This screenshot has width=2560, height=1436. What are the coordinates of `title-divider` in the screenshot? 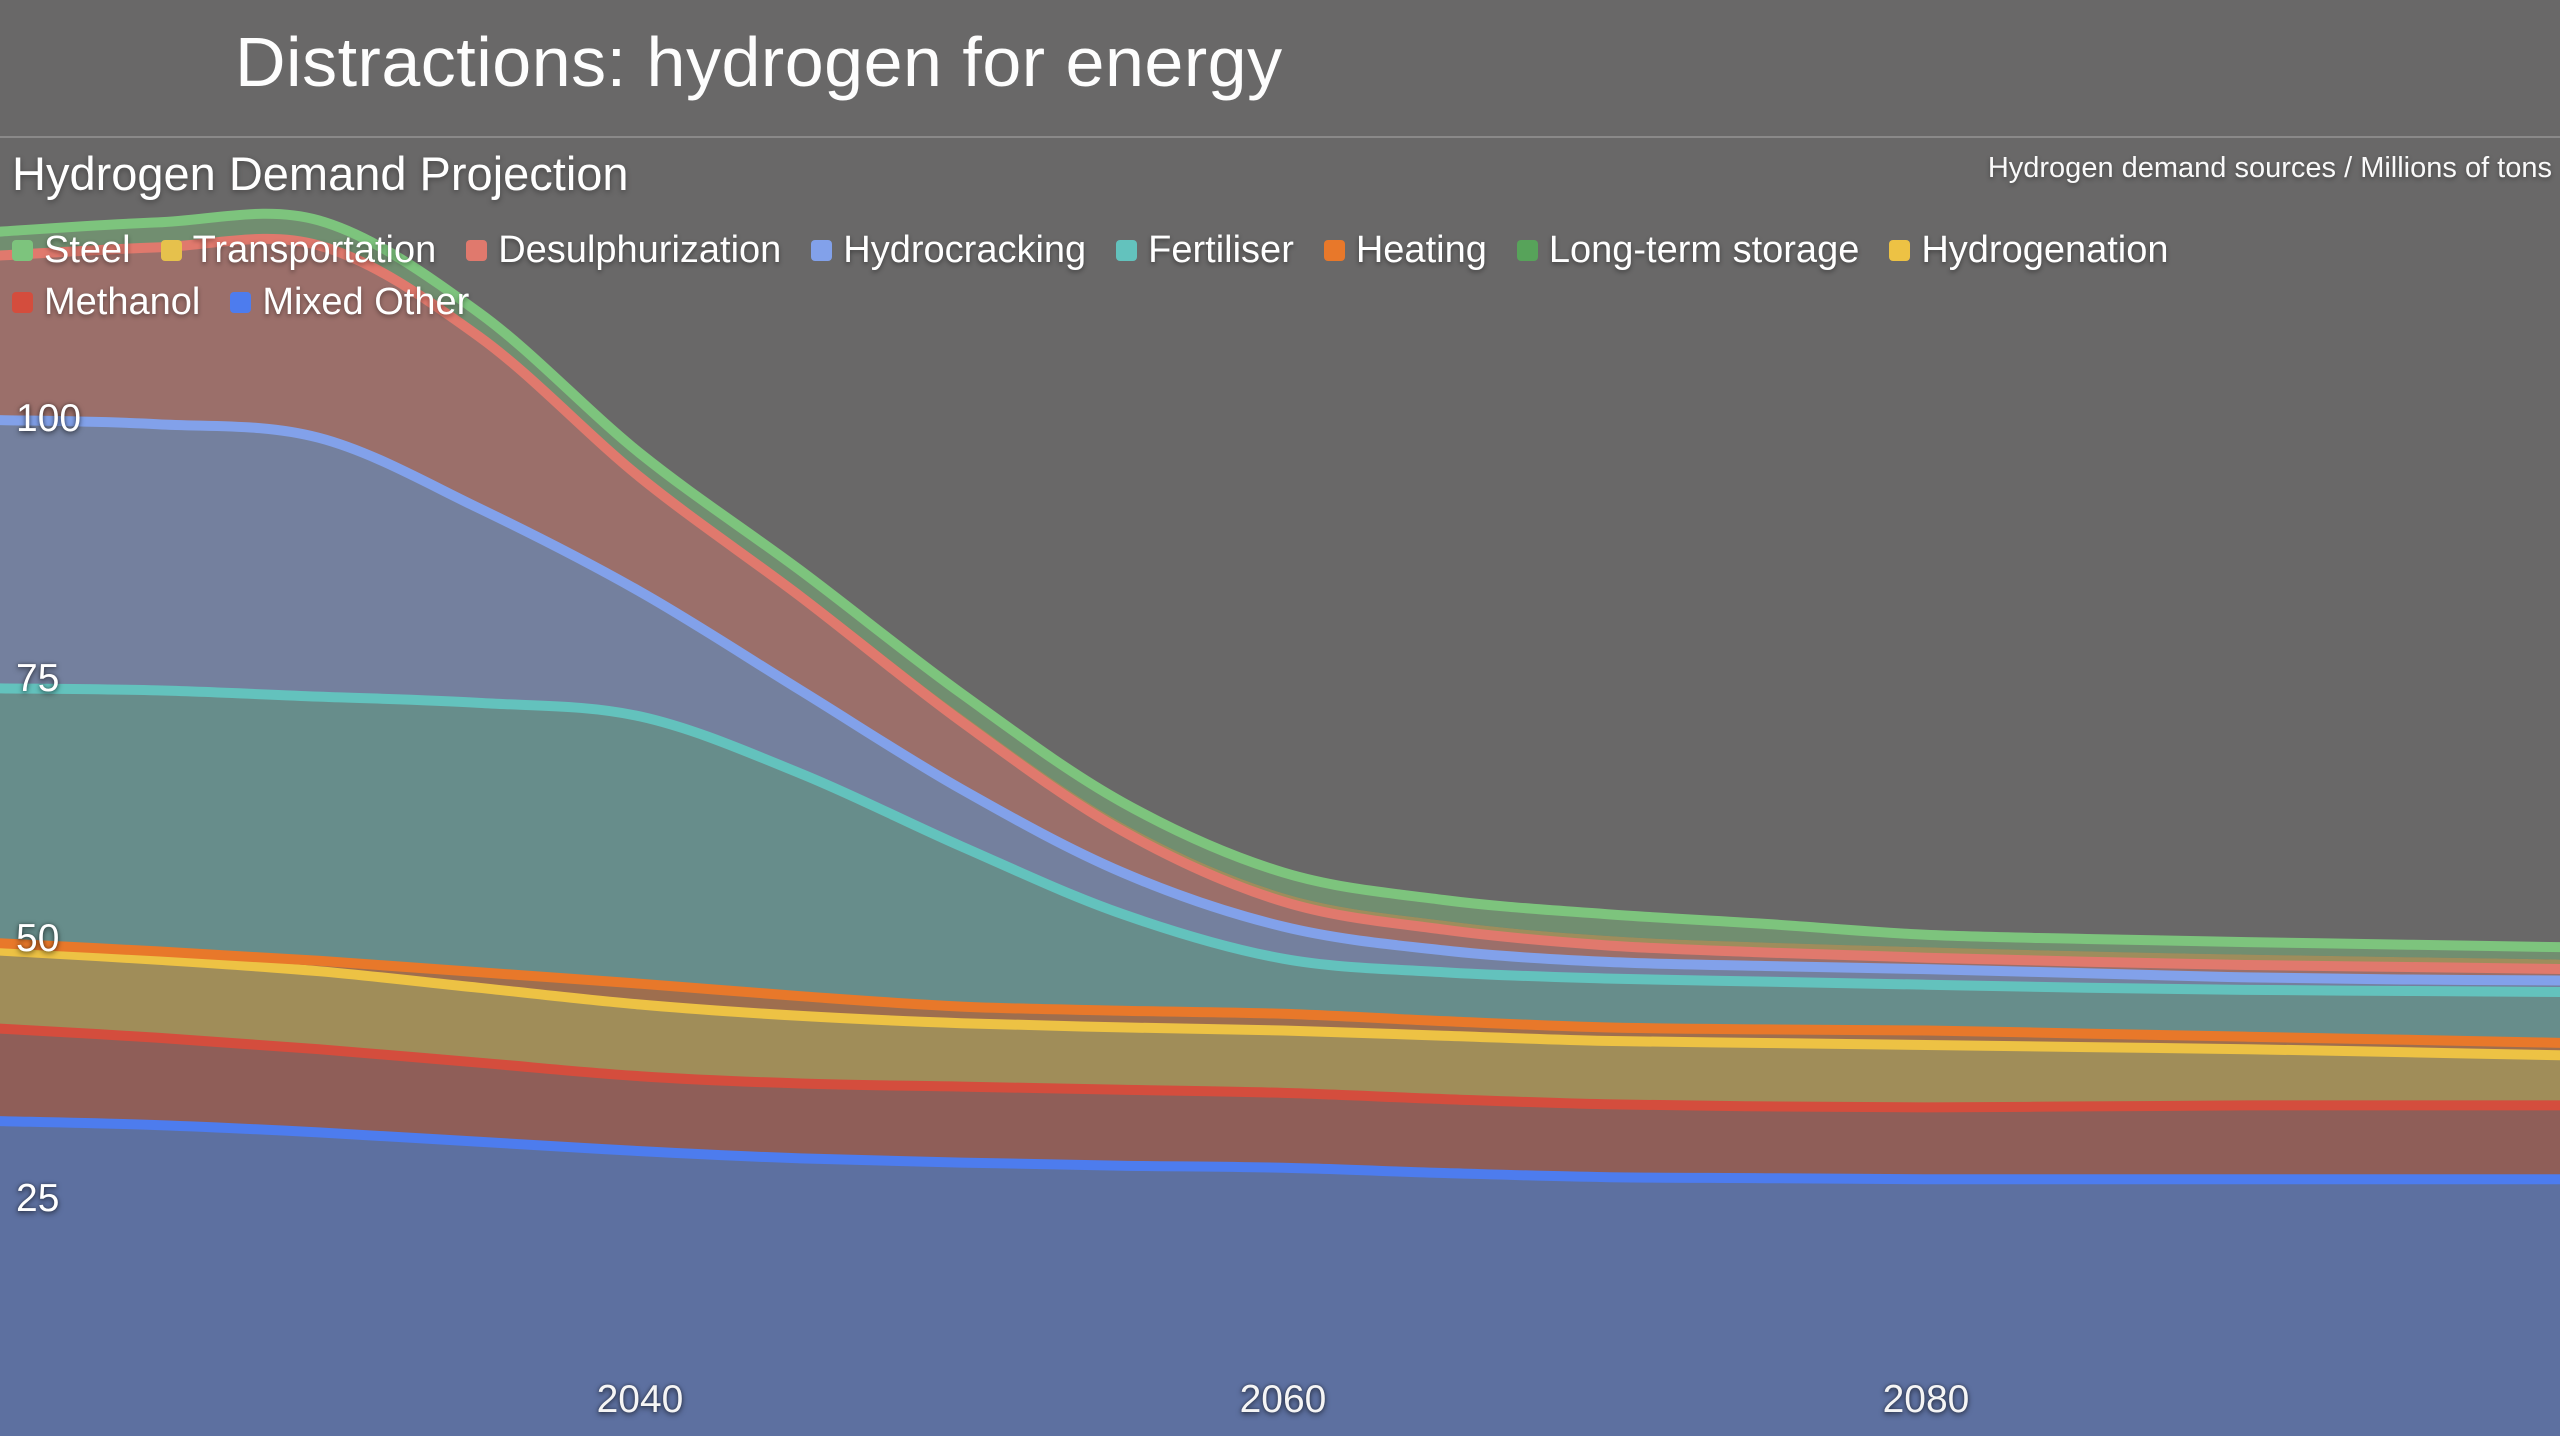 It's located at (1280, 137).